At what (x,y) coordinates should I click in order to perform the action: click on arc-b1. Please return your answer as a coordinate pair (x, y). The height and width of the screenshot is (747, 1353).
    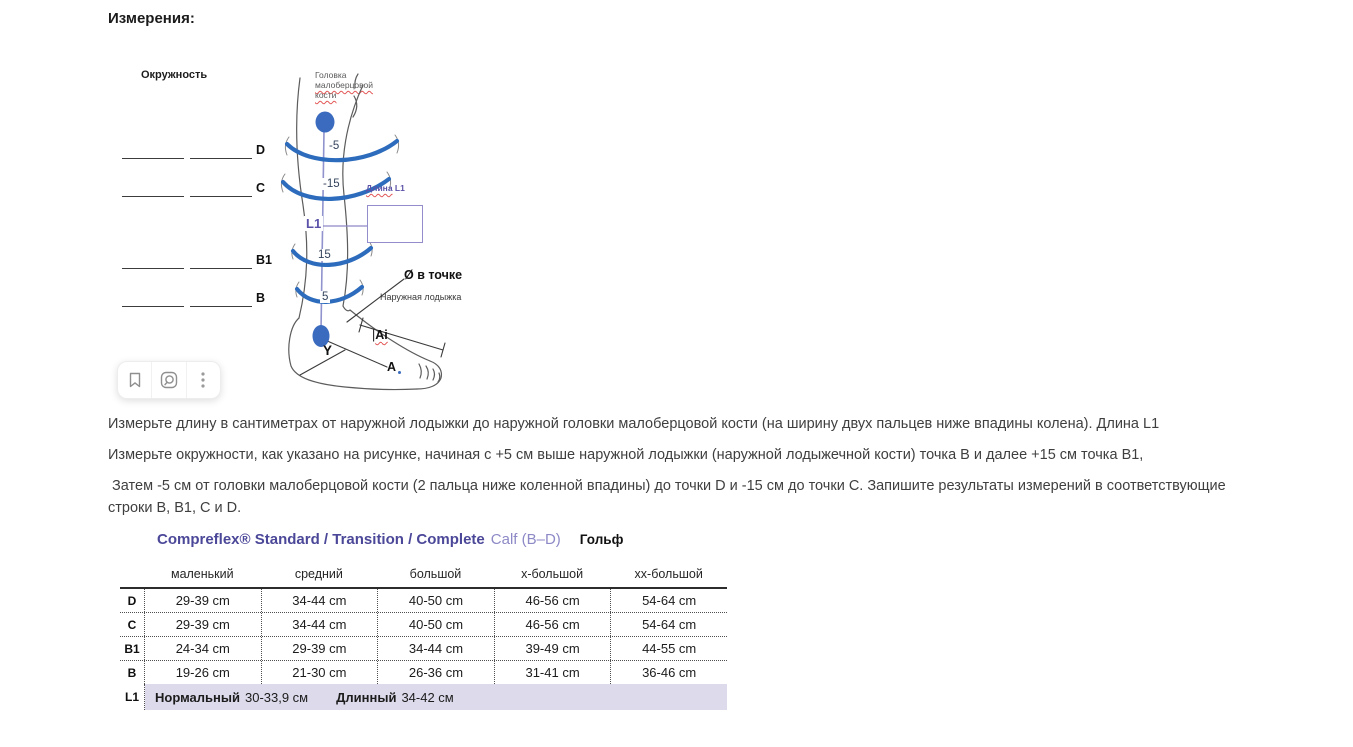
    Looking at the image, I should click on (332, 256).